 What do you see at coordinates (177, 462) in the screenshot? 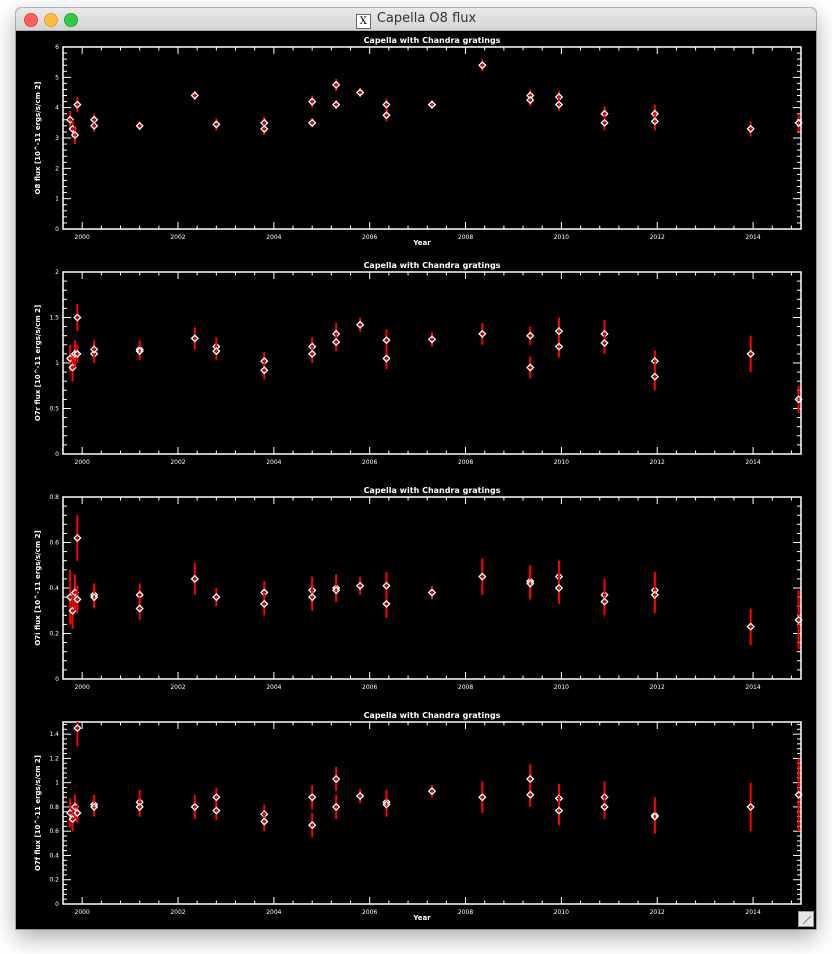
I see `panel-2-x-tick-label: 2002` at bounding box center [177, 462].